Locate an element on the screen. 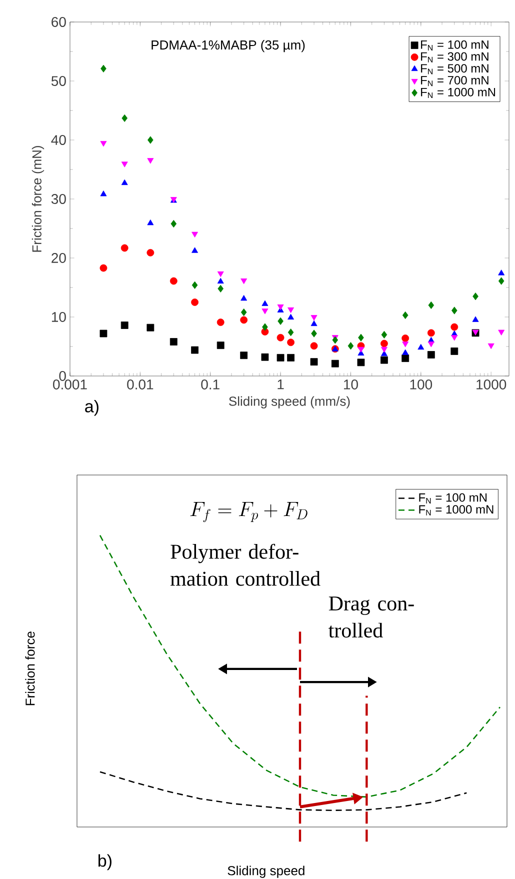 This screenshot has width=515, height=879. y-axis-title: Friction force (mN) is located at coordinates (38, 199).